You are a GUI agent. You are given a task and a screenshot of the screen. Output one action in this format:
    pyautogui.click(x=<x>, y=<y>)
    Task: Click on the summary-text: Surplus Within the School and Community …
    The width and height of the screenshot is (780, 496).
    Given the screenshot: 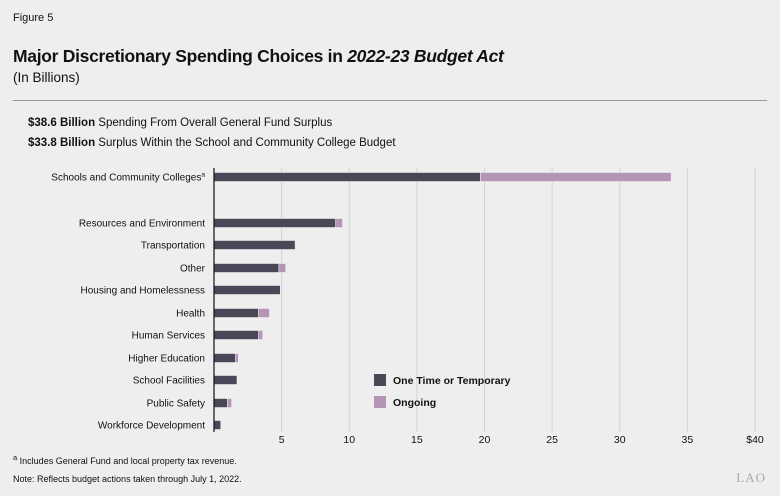 What is the action you would take?
    pyautogui.click(x=245, y=143)
    